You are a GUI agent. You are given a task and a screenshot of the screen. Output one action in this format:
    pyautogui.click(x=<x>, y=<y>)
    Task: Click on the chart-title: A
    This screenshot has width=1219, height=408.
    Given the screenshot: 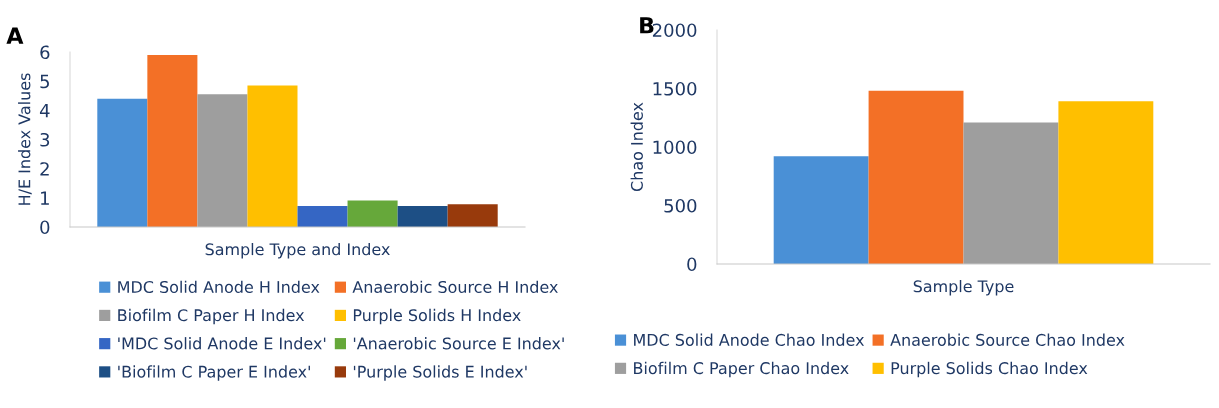 What is the action you would take?
    pyautogui.click(x=15, y=35)
    